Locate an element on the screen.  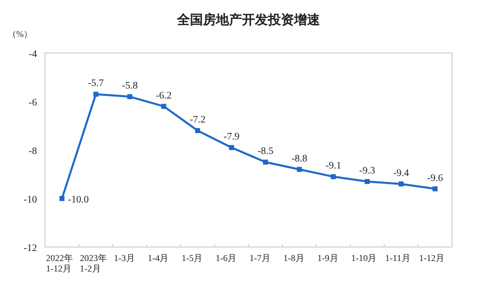
data-label: -8.5 is located at coordinates (266, 152).